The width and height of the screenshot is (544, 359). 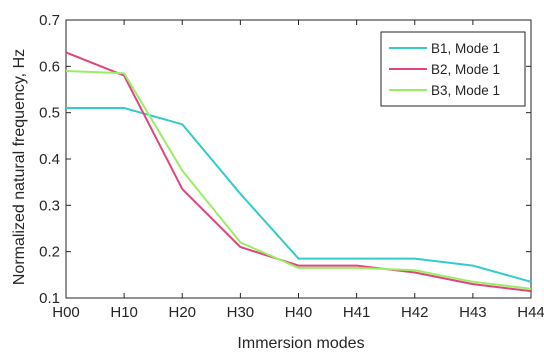 What do you see at coordinates (124, 312) in the screenshot?
I see `x-tick-label: H10` at bounding box center [124, 312].